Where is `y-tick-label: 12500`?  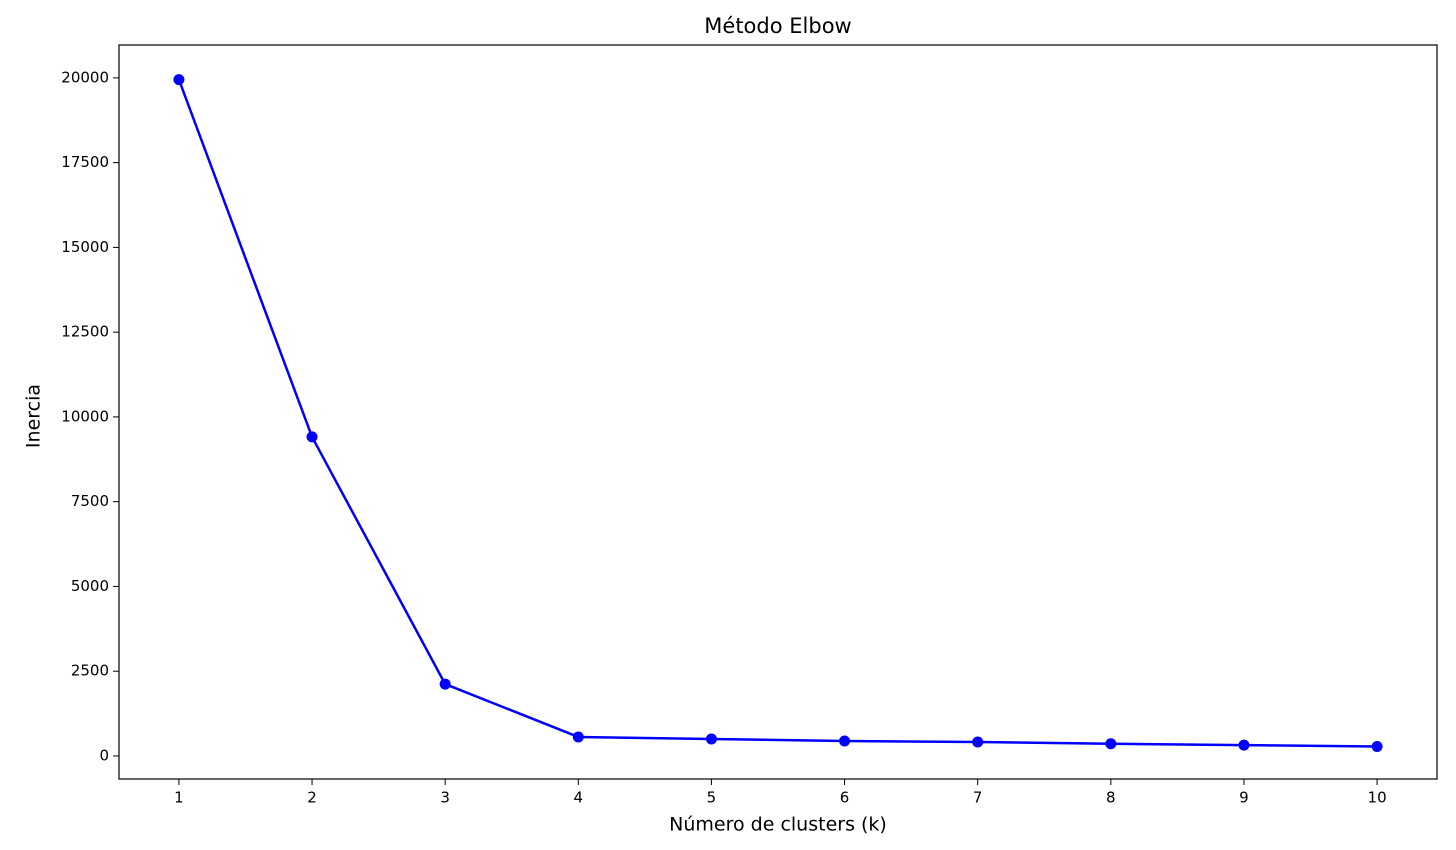 y-tick-label: 12500 is located at coordinates (85, 332).